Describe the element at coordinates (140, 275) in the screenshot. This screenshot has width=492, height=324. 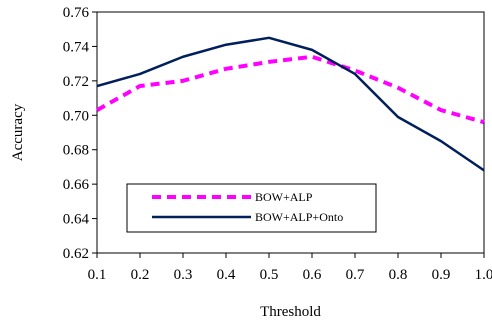
I see `x-tick-label: 0.2` at that location.